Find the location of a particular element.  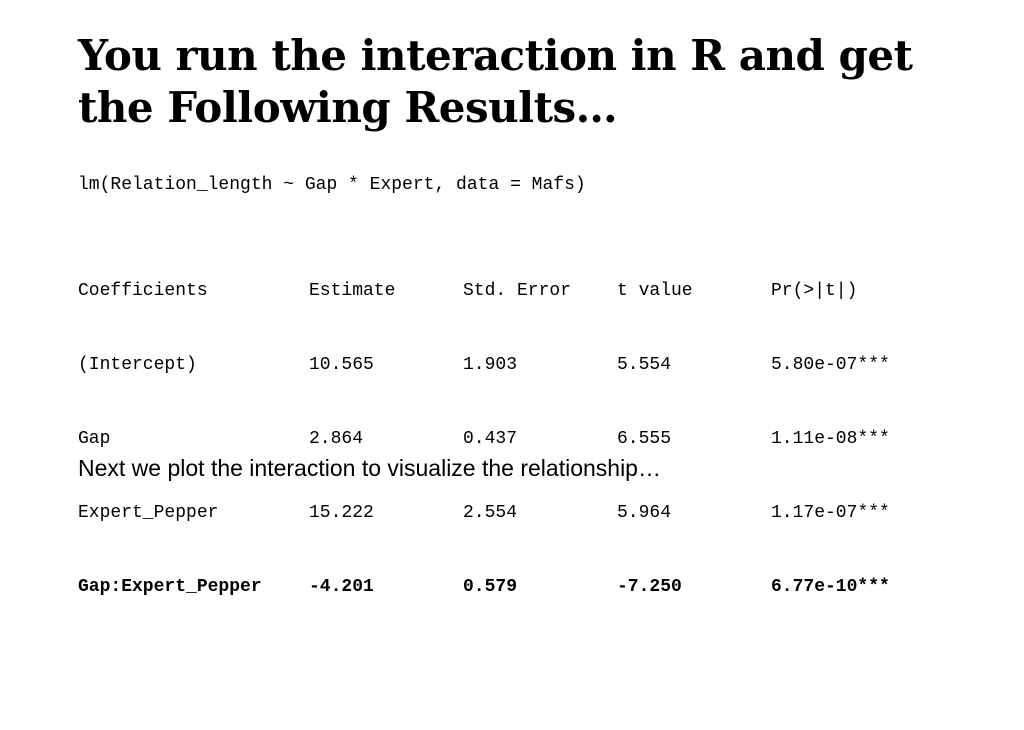

slide-title-line-1: You run the interaction in R and get is located at coordinates (495, 55).